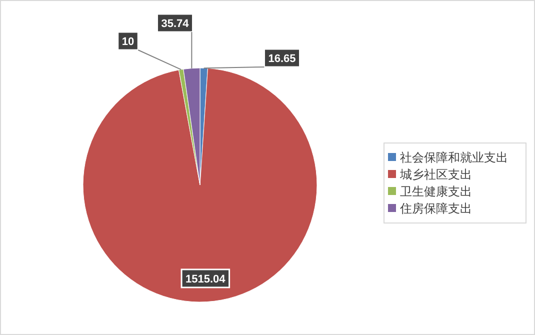 The image size is (535, 335). Describe the element at coordinates (175, 24) in the screenshot. I see `data-label: 35.74` at that location.